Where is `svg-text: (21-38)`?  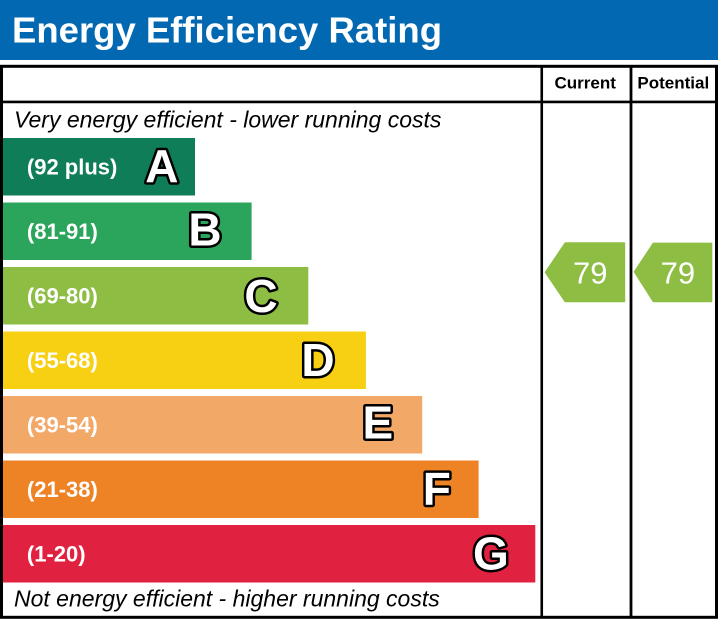
svg-text: (21-38) is located at coordinates (62, 489).